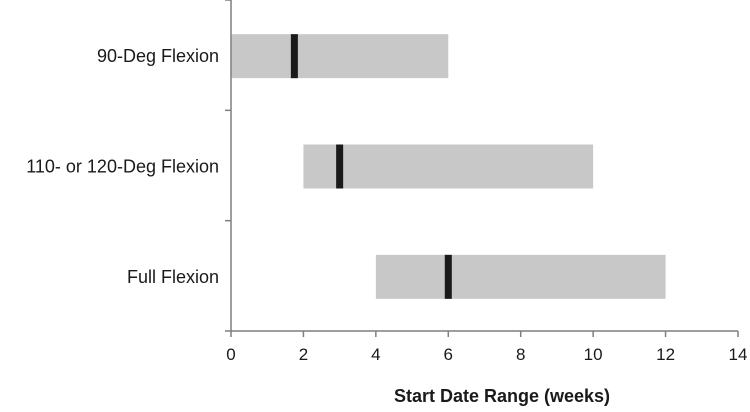 The height and width of the screenshot is (412, 750). What do you see at coordinates (303, 354) in the screenshot?
I see `x-tick-label-2: 2` at bounding box center [303, 354].